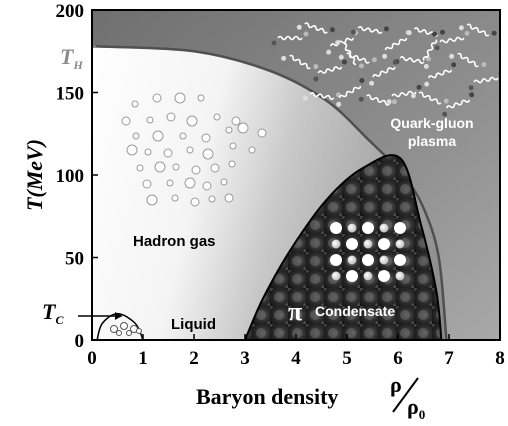 This screenshot has width=508, height=426. I want to click on x-tick-label: 3, so click(245, 358).